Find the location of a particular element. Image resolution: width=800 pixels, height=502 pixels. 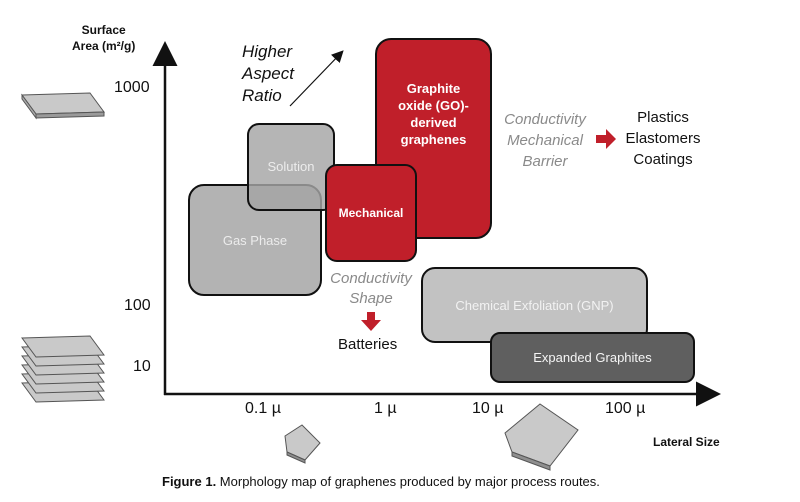

conductivity-shape-line2: Shape is located at coordinates (371, 298).